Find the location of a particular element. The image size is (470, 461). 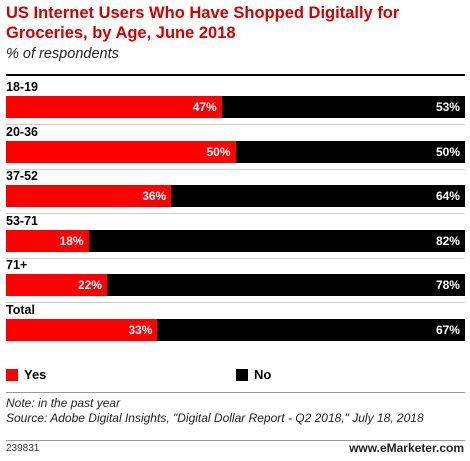

bar-row: 33% 67% is located at coordinates (235, 329).